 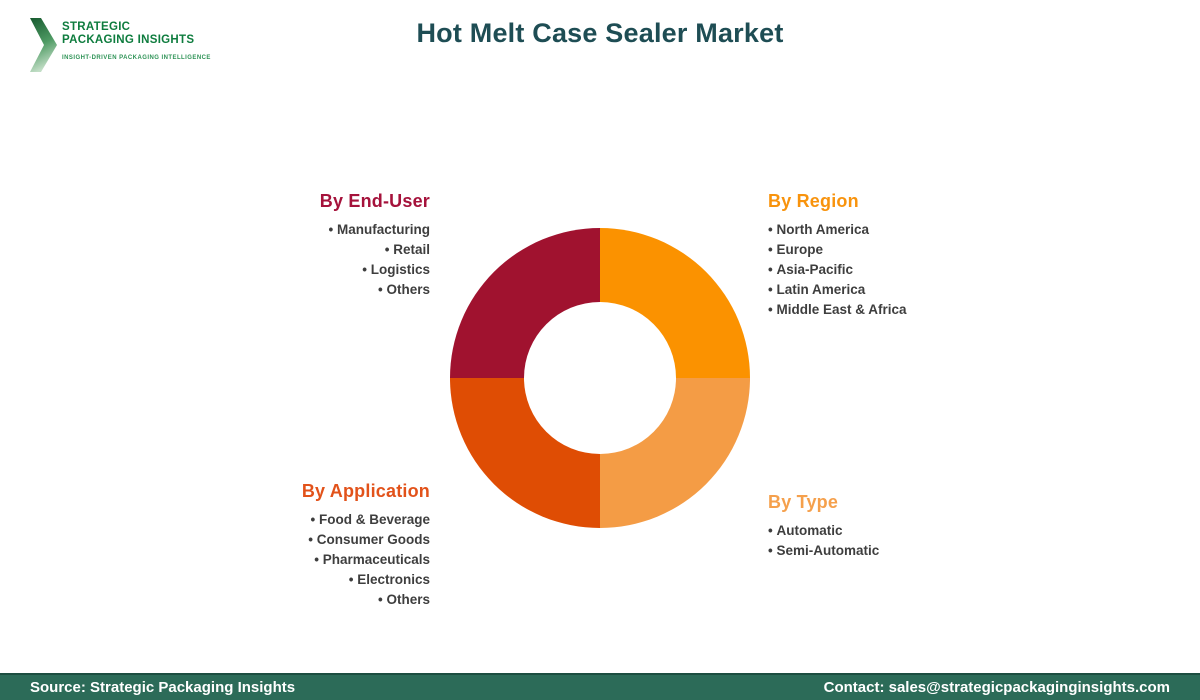 I want to click on donut-chart, so click(x=600, y=378).